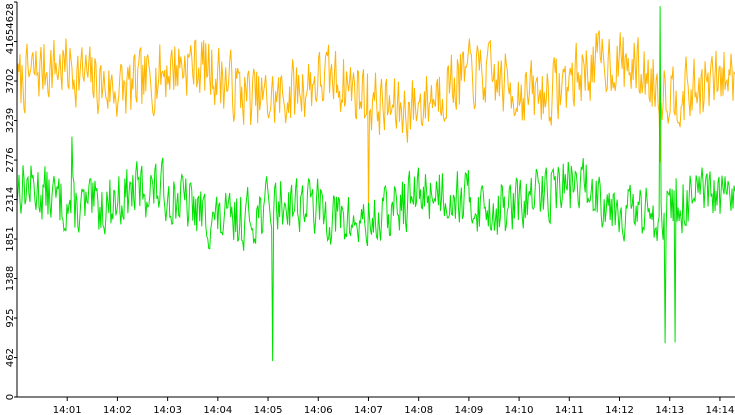 Image resolution: width=735 pixels, height=415 pixels. What do you see at coordinates (10, 199) in the screenshot?
I see `y-tick-label: 2314` at bounding box center [10, 199].